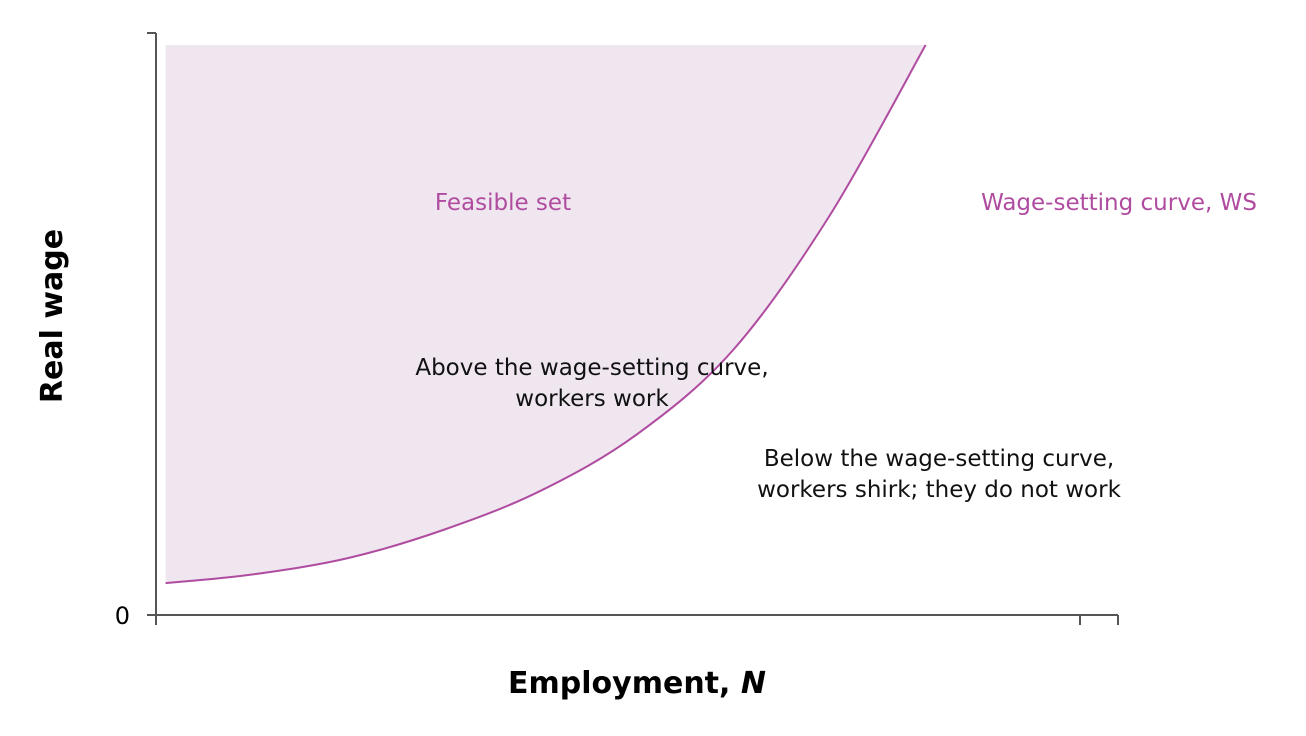 The width and height of the screenshot is (1306, 736). Describe the element at coordinates (122, 616) in the screenshot. I see `y-origin-label: 0` at that location.